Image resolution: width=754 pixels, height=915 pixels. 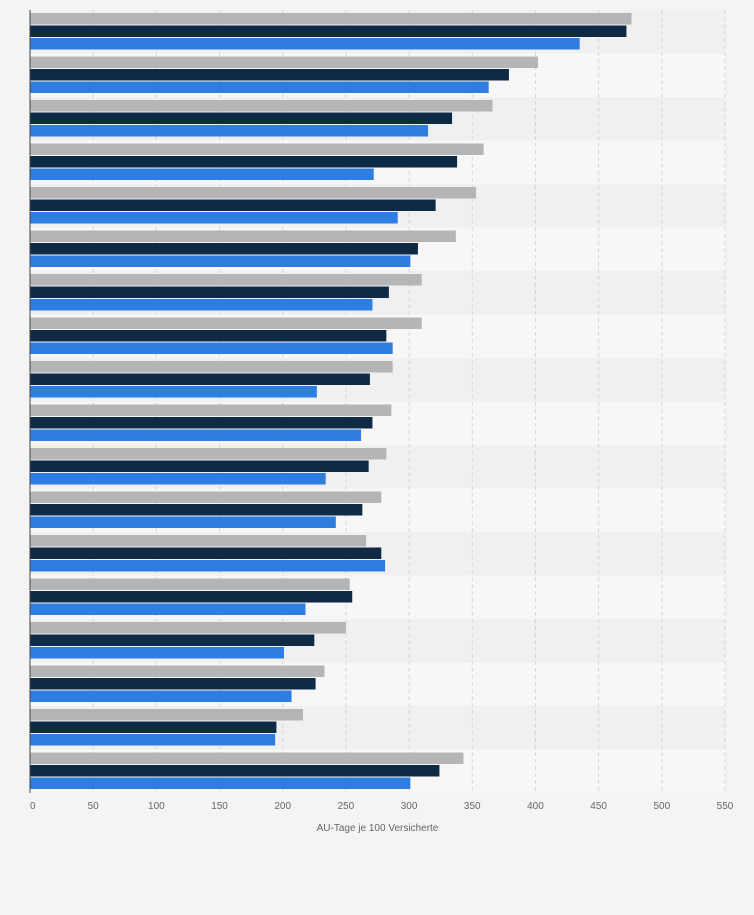 I want to click on x-tick-label: 100, so click(x=156, y=806).